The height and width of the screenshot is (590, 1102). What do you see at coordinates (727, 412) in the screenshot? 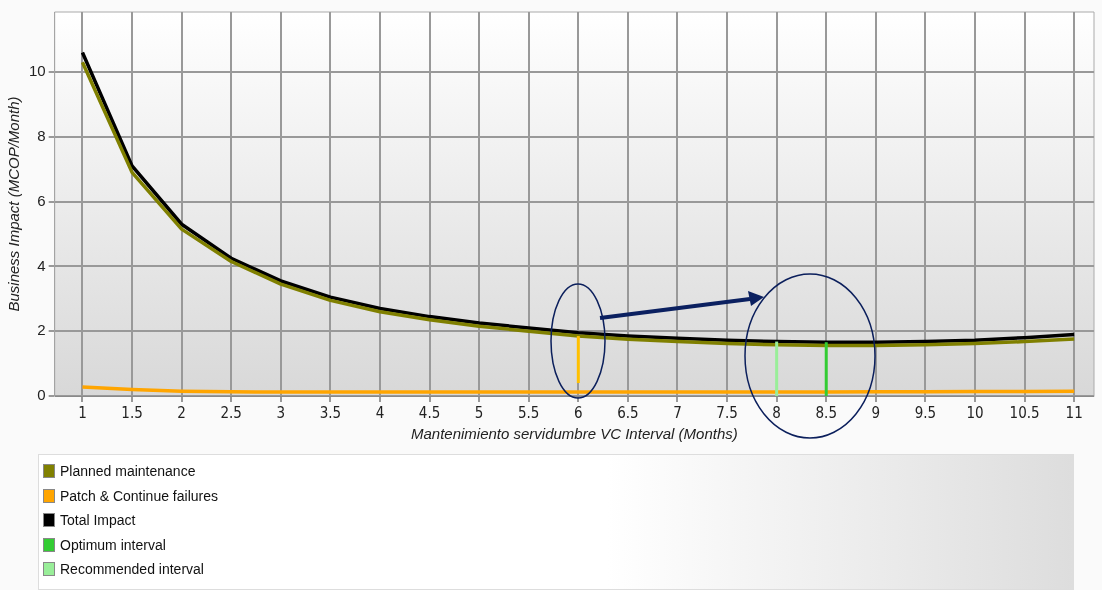
I see `x-tick-label: 7.5` at bounding box center [727, 412].